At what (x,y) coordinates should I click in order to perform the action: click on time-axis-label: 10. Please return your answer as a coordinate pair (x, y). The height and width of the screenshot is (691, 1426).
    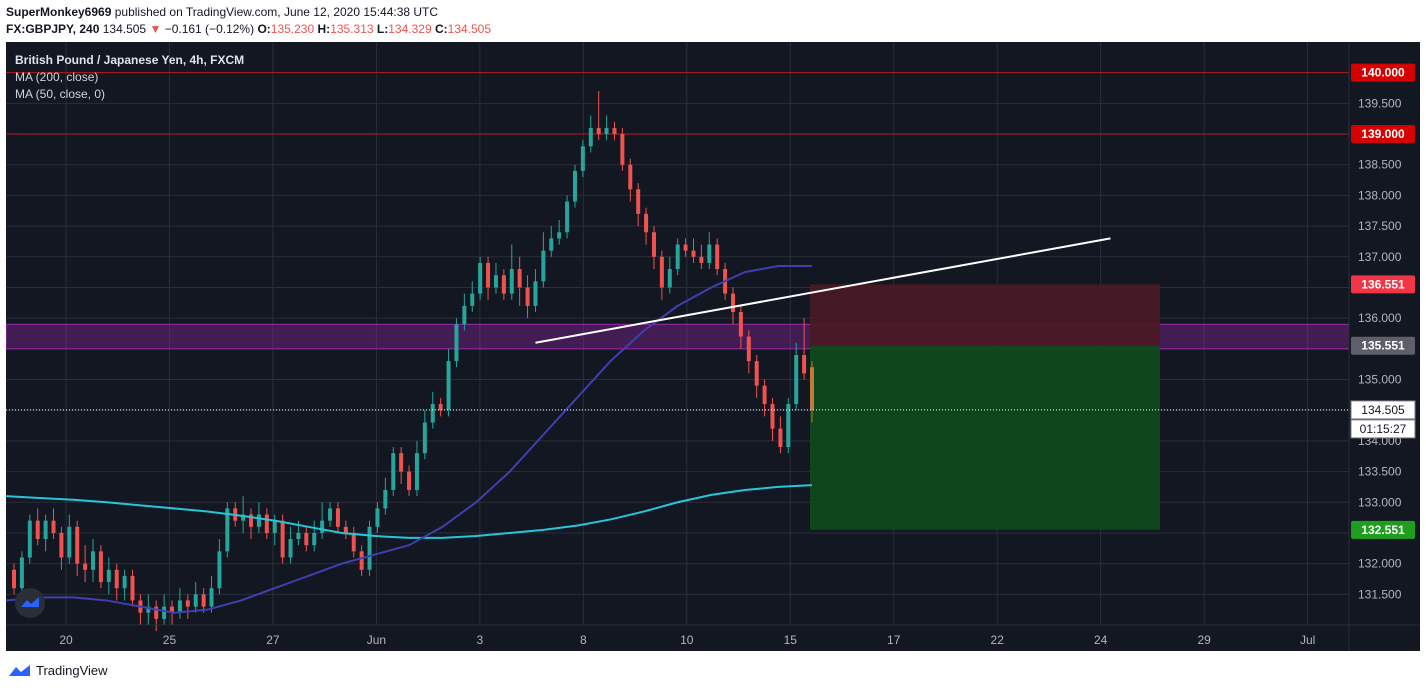
    Looking at the image, I should click on (687, 640).